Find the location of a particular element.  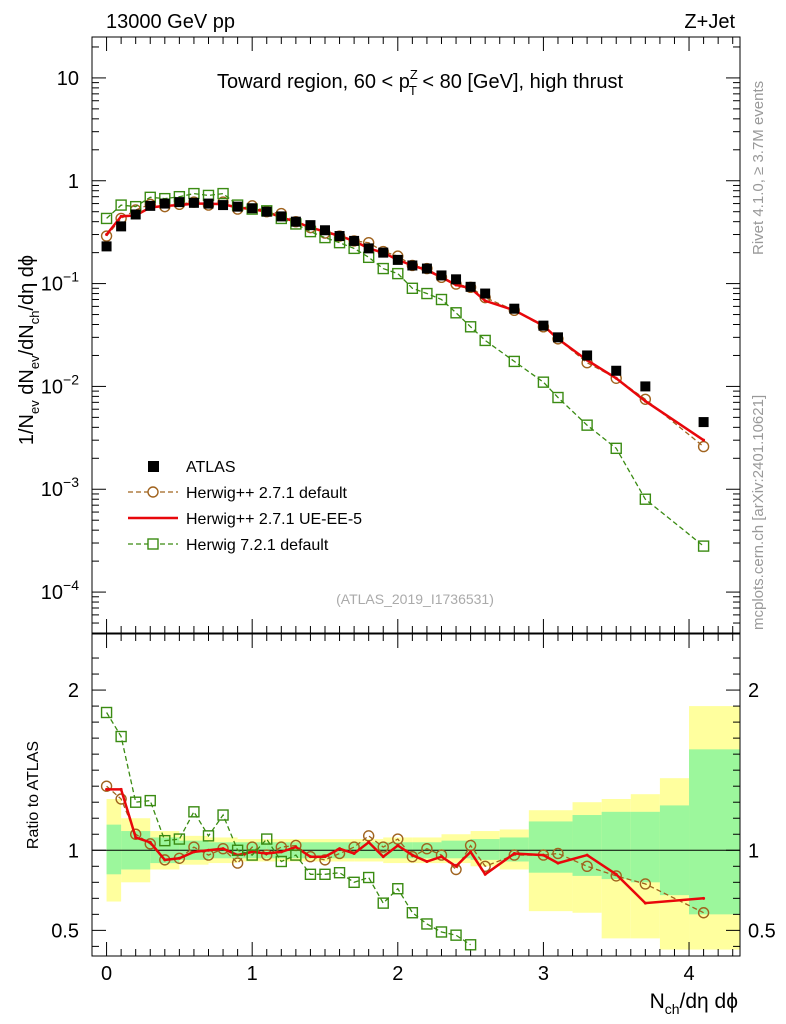

legend-entry: ATLAS is located at coordinates (192, 467).